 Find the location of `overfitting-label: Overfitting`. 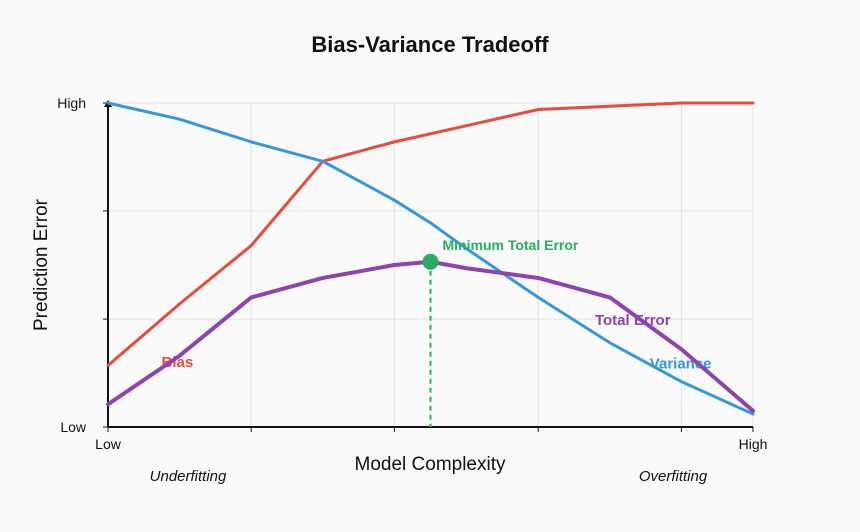

overfitting-label: Overfitting is located at coordinates (673, 476).